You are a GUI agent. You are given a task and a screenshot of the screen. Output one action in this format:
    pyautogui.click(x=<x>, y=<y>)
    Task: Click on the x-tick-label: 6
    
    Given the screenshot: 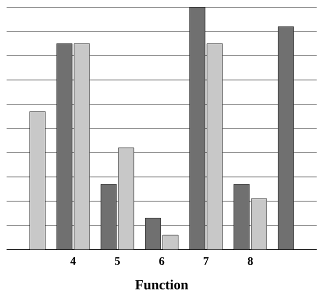 What is the action you would take?
    pyautogui.click(x=161, y=261)
    